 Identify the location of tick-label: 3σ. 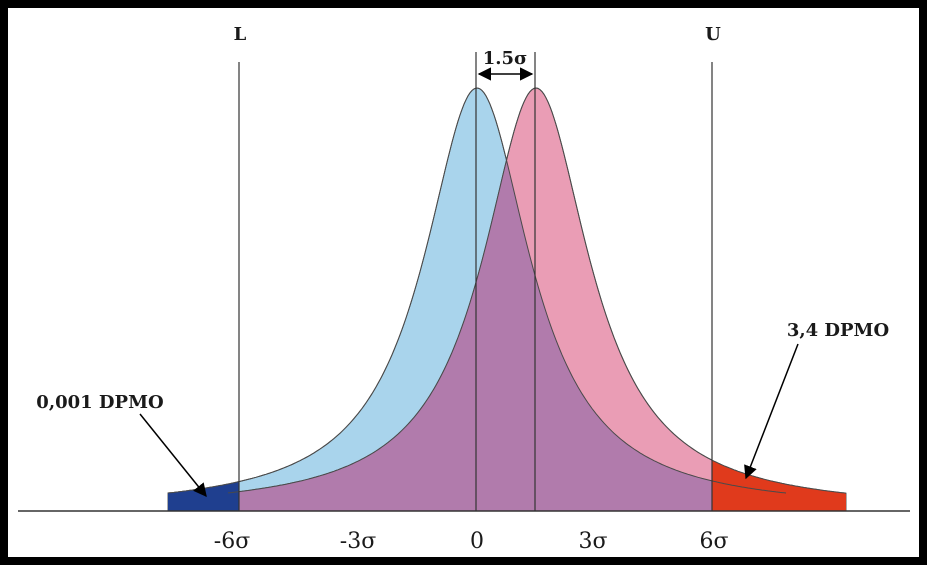
(592, 541).